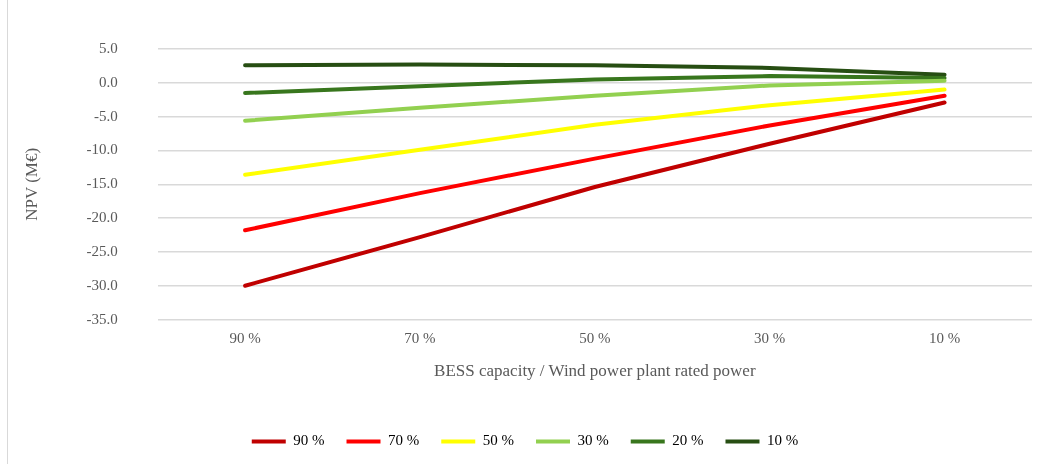 The height and width of the screenshot is (464, 1051). Describe the element at coordinates (108, 81) in the screenshot. I see `y-tick-label: 0.0` at that location.